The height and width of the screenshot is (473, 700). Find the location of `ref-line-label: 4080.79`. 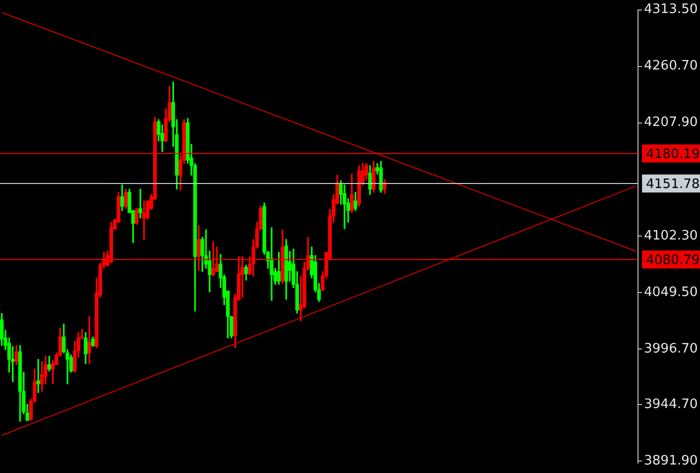

ref-line-label: 4080.79 is located at coordinates (673, 260).